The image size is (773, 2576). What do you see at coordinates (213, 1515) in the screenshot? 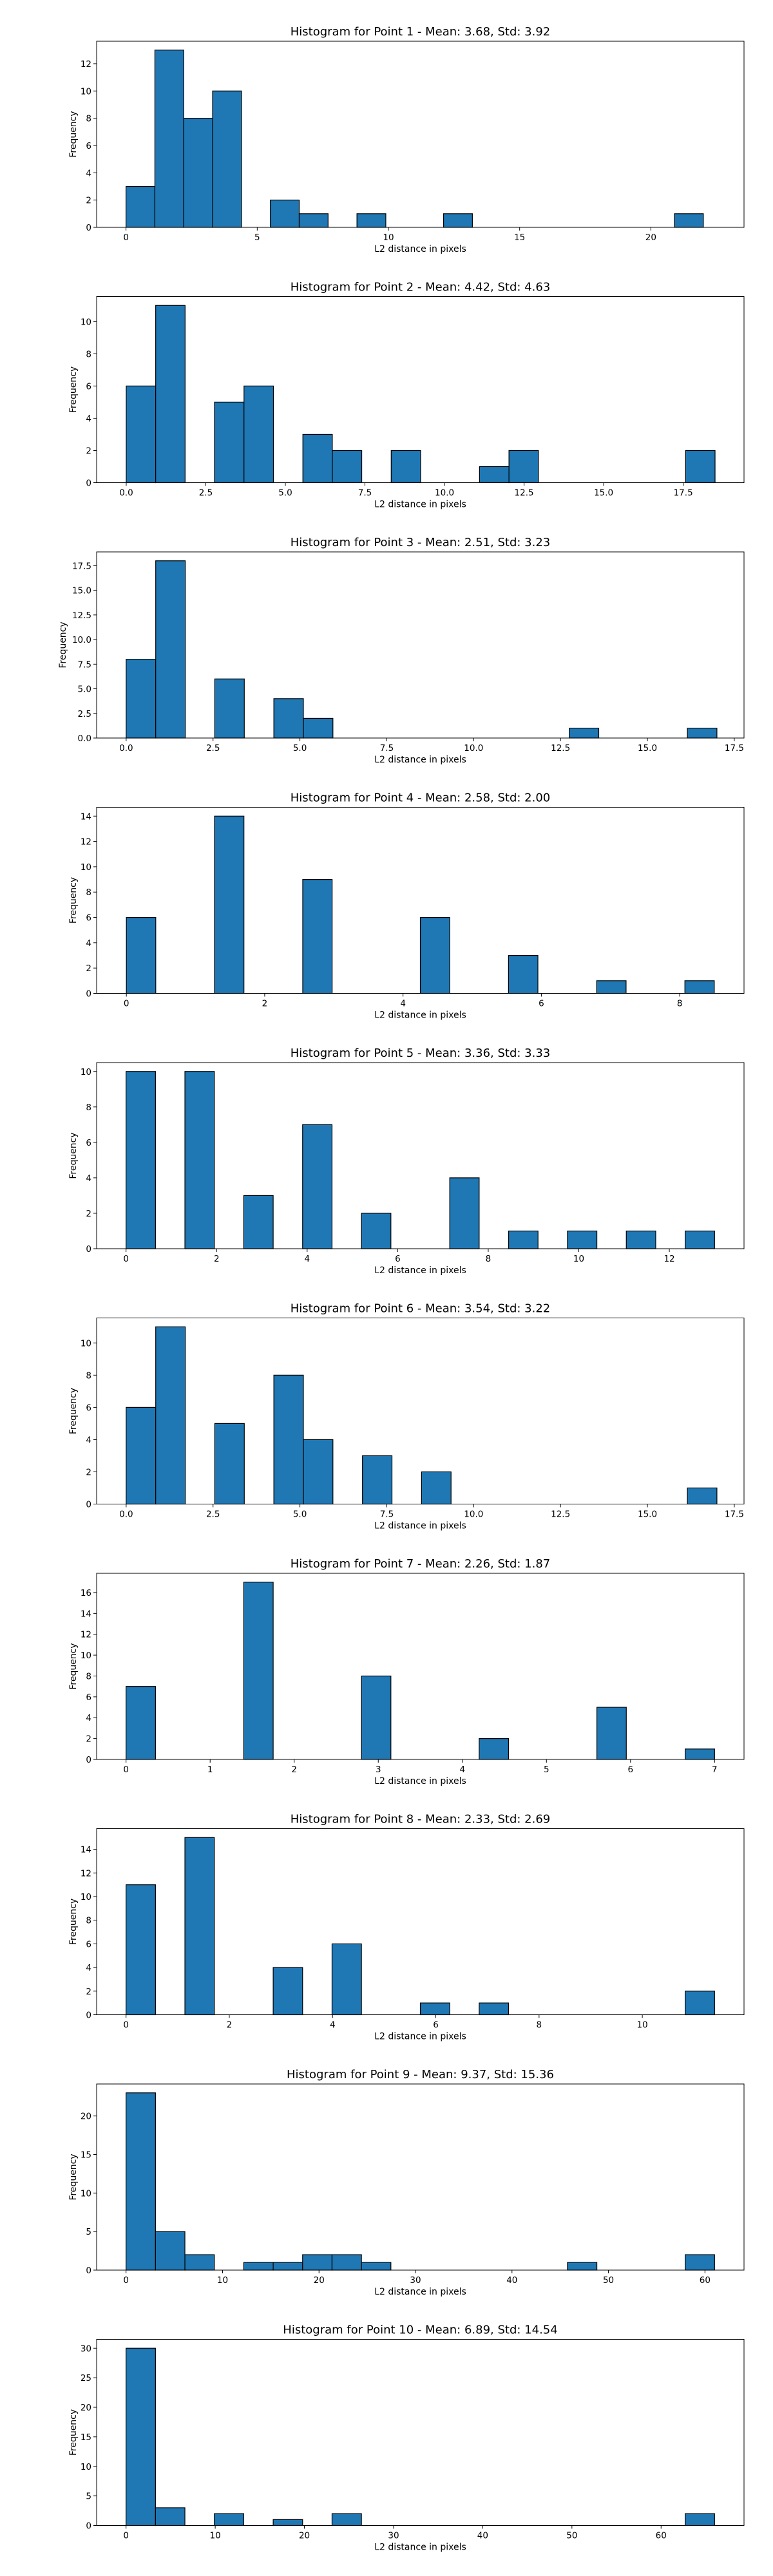
I see `x-tick-label: 2.5` at bounding box center [213, 1515].